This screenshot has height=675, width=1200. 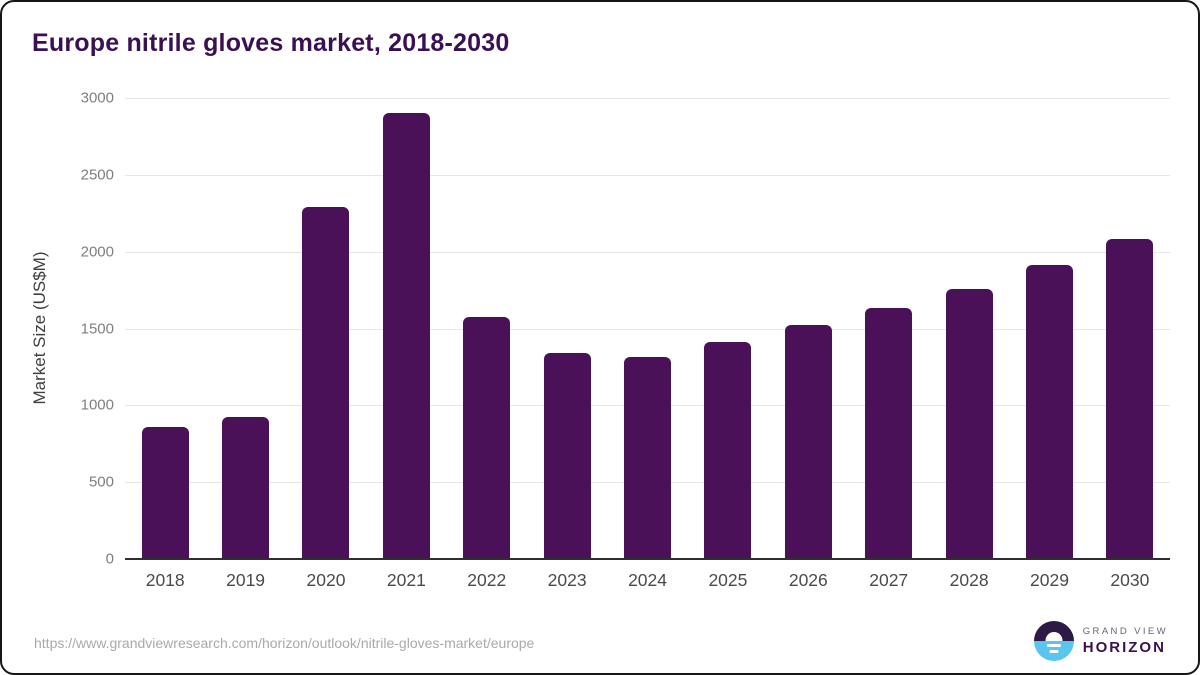 What do you see at coordinates (97, 328) in the screenshot?
I see `y-tick-label: 1500` at bounding box center [97, 328].